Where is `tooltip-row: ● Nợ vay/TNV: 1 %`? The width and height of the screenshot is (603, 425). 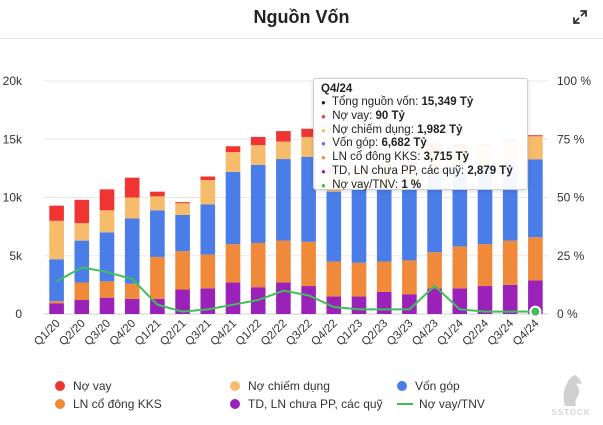 tooltip-row: ● Nợ vay/TNV: 1 % is located at coordinates (420, 186).